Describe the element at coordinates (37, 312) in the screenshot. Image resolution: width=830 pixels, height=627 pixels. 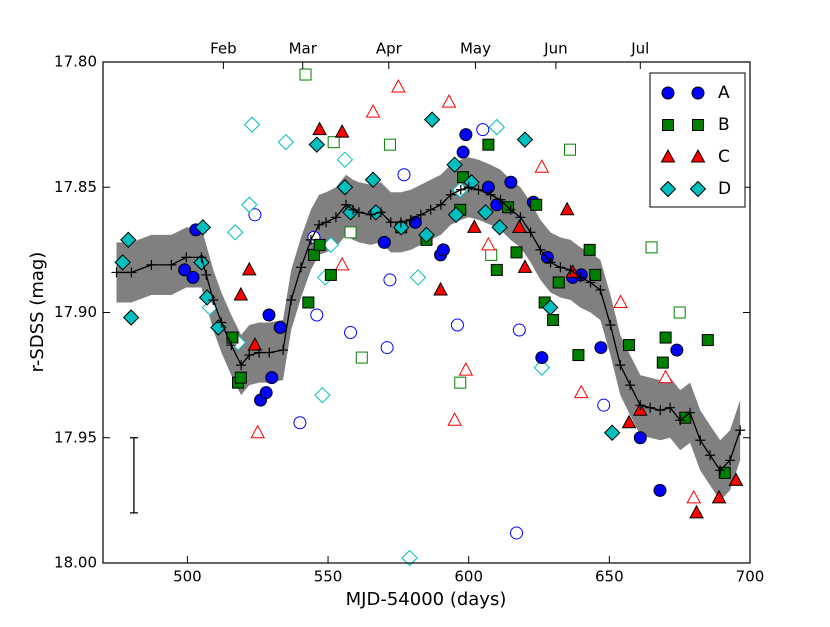
I see `y-axis-label: r-SDSS (mag)` at that location.